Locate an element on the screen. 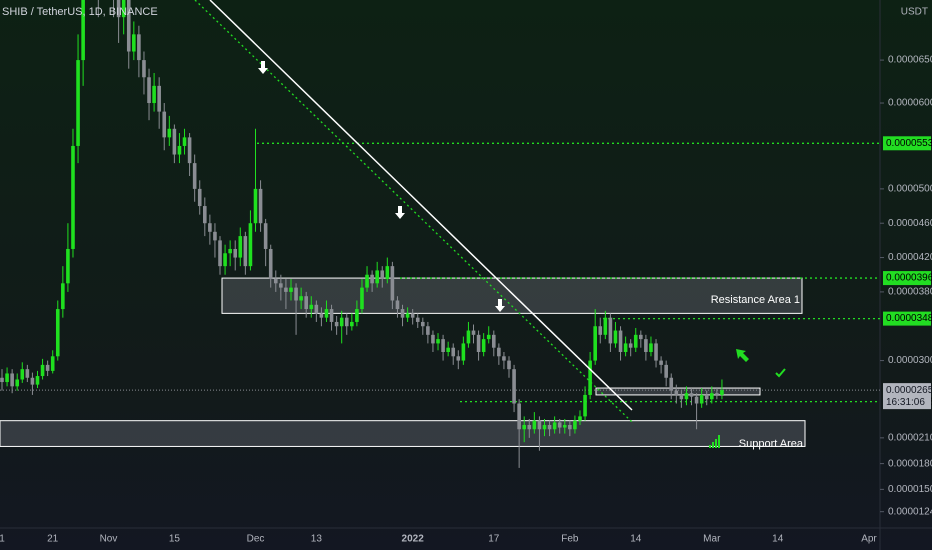  y-tick-label: 0.00006000 is located at coordinates (910, 103).